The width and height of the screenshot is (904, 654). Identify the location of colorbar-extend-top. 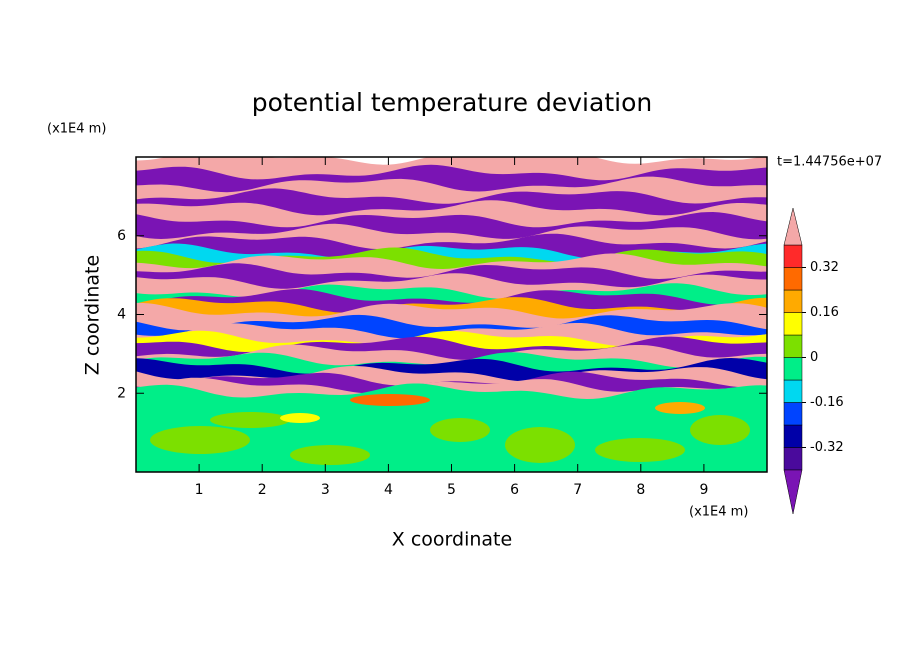
(793, 226).